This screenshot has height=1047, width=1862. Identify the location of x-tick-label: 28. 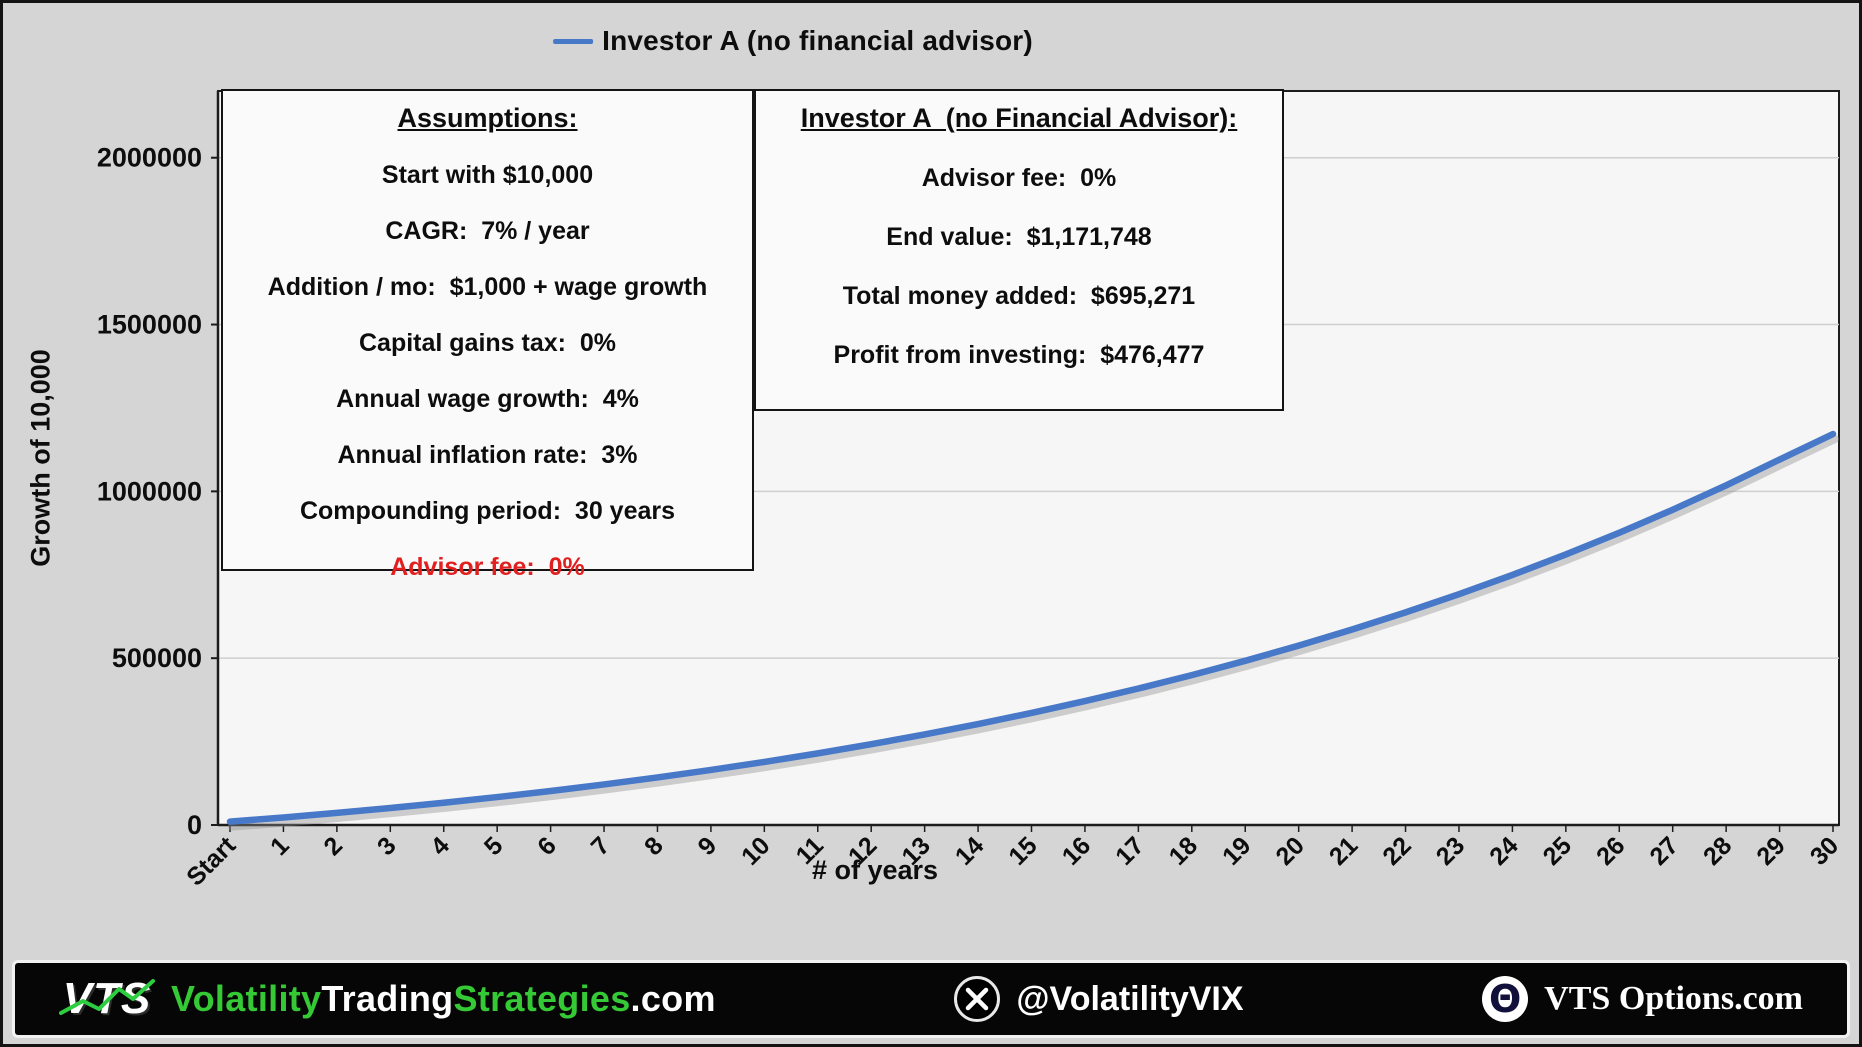
(1718, 851).